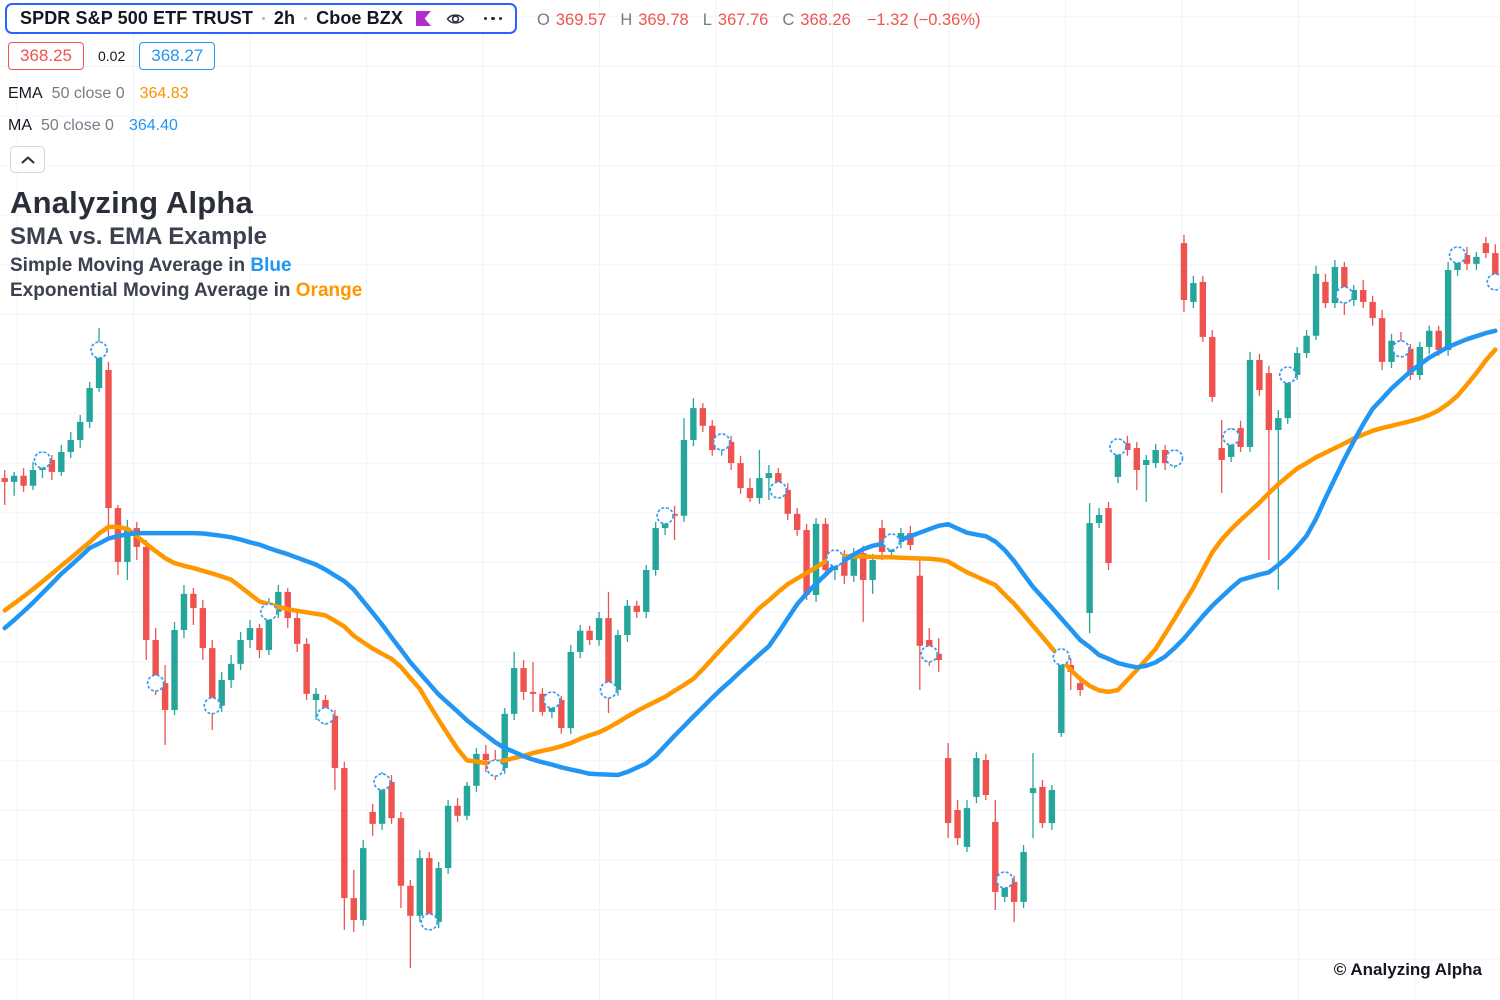  I want to click on annotation-ema-line: Exponential Moving Average in Orange, so click(186, 290).